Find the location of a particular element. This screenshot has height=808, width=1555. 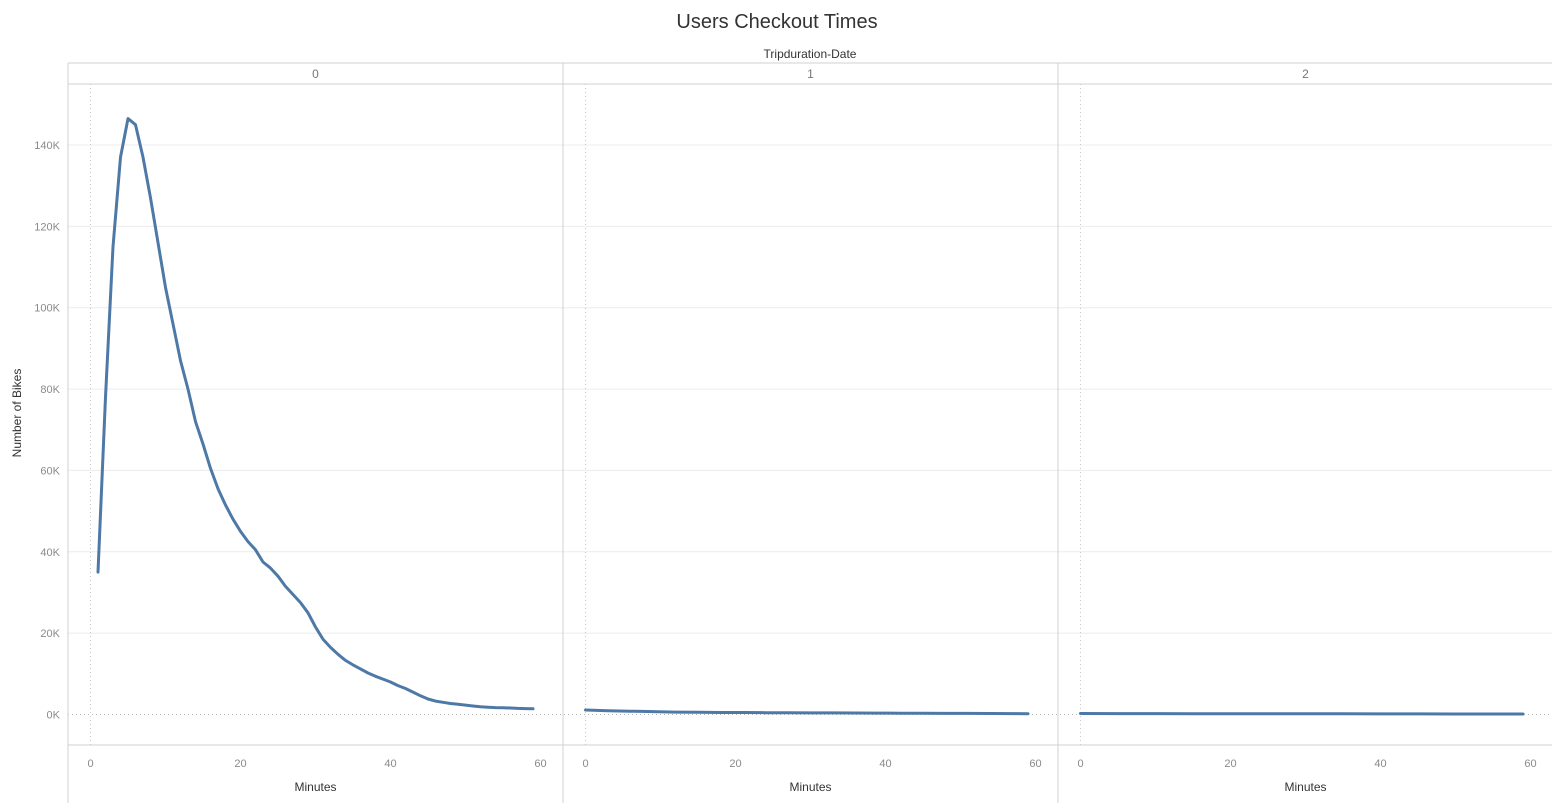

facet-label: 2 is located at coordinates (1305, 74).